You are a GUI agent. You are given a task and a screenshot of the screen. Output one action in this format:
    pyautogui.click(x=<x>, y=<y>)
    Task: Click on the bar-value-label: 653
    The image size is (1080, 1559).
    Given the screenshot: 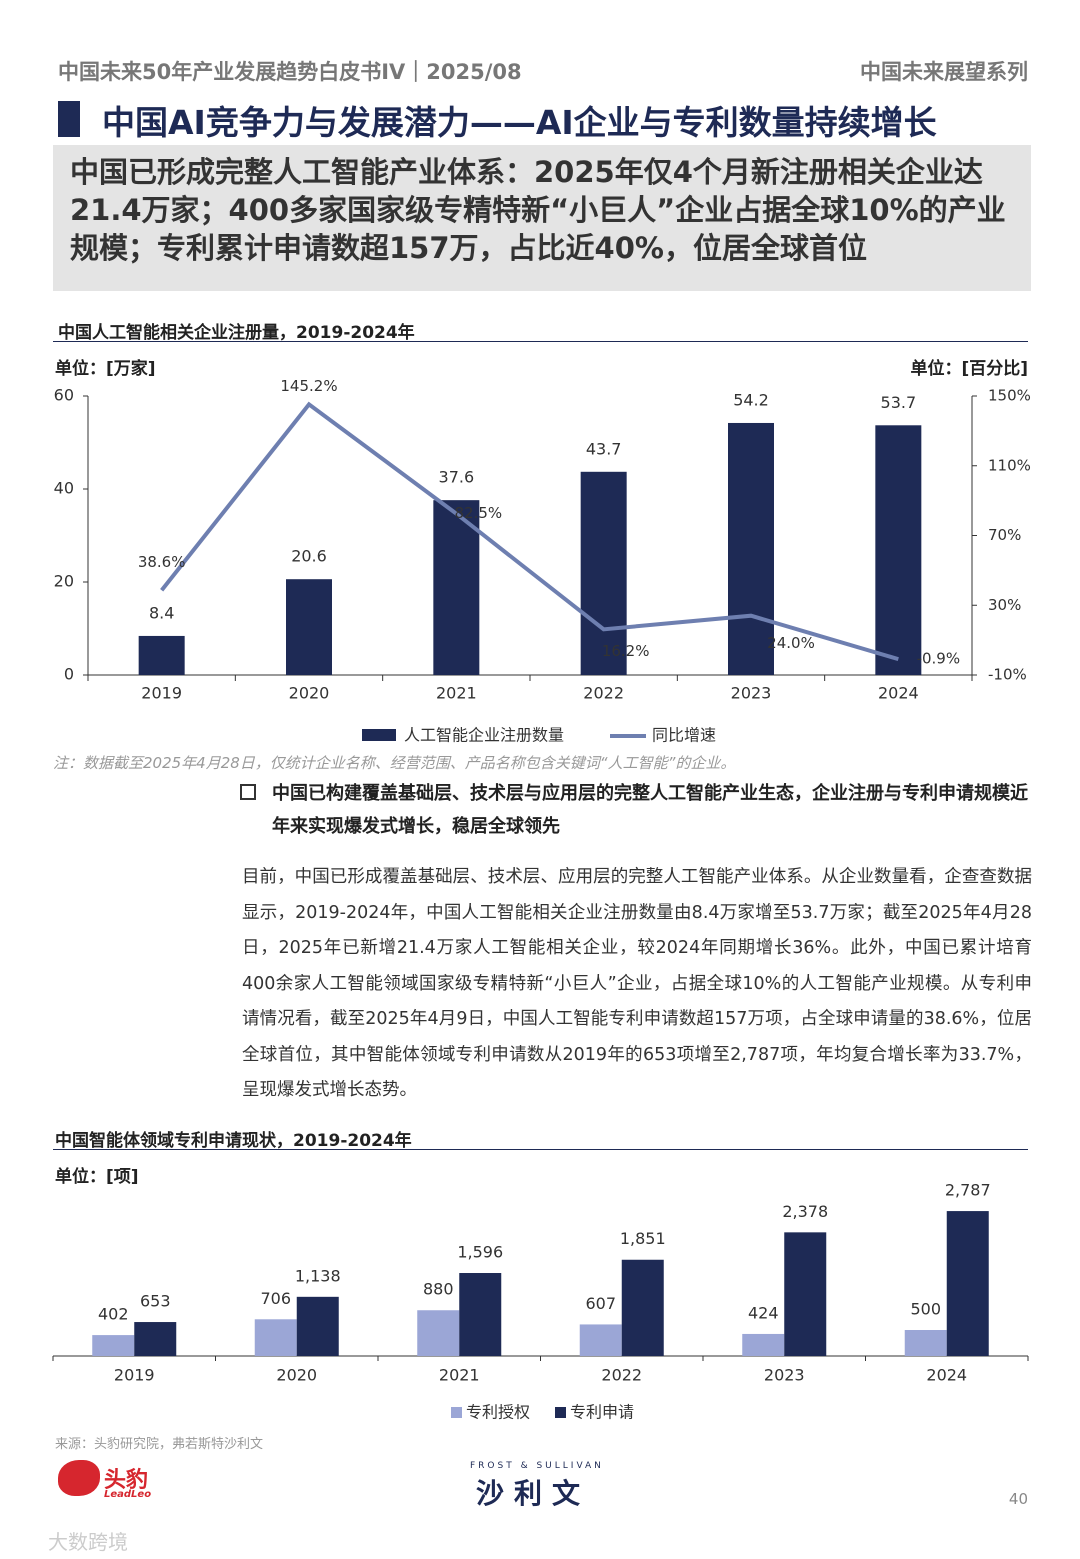 What is the action you would take?
    pyautogui.click(x=155, y=1301)
    